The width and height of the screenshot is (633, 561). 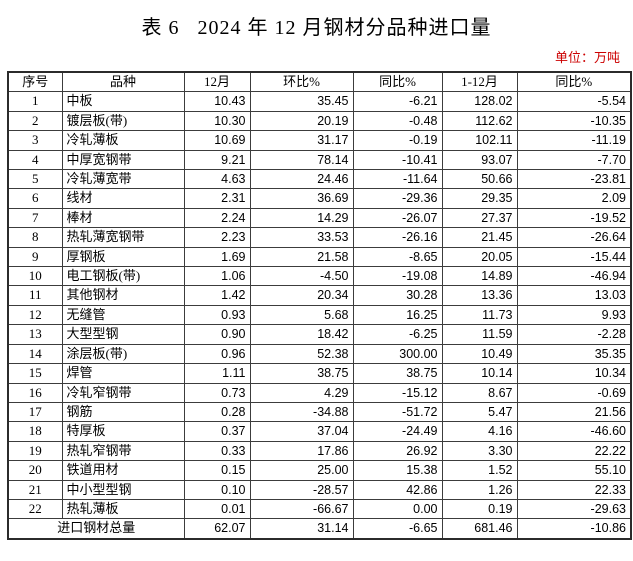 I want to click on december-value-cell: 1.69, so click(x=217, y=257).